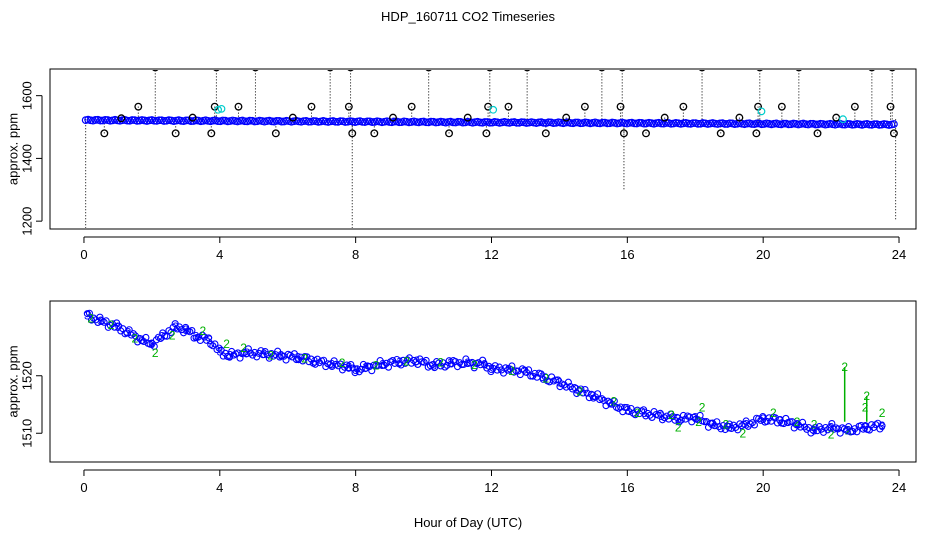 The image size is (936, 540). Describe the element at coordinates (26, 95) in the screenshot. I see `y-tick-label: 1600` at that location.